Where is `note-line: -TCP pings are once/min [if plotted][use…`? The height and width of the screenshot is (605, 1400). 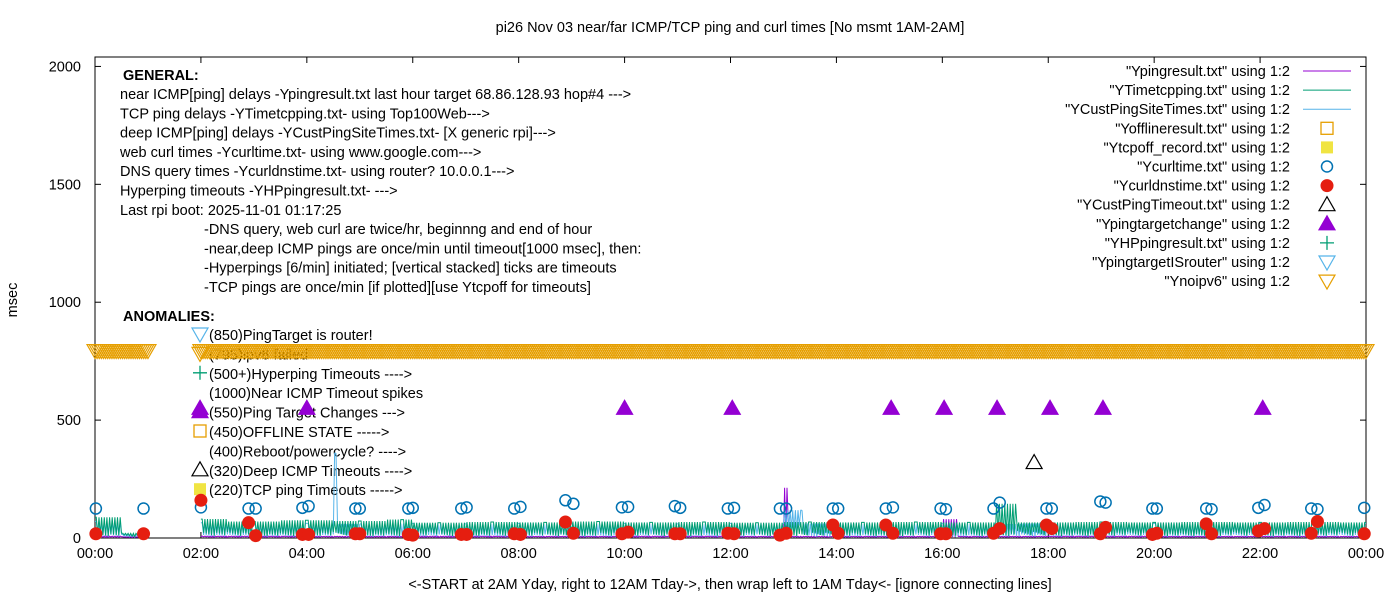 note-line: -TCP pings are once/min [if plotted][use… is located at coordinates (397, 288).